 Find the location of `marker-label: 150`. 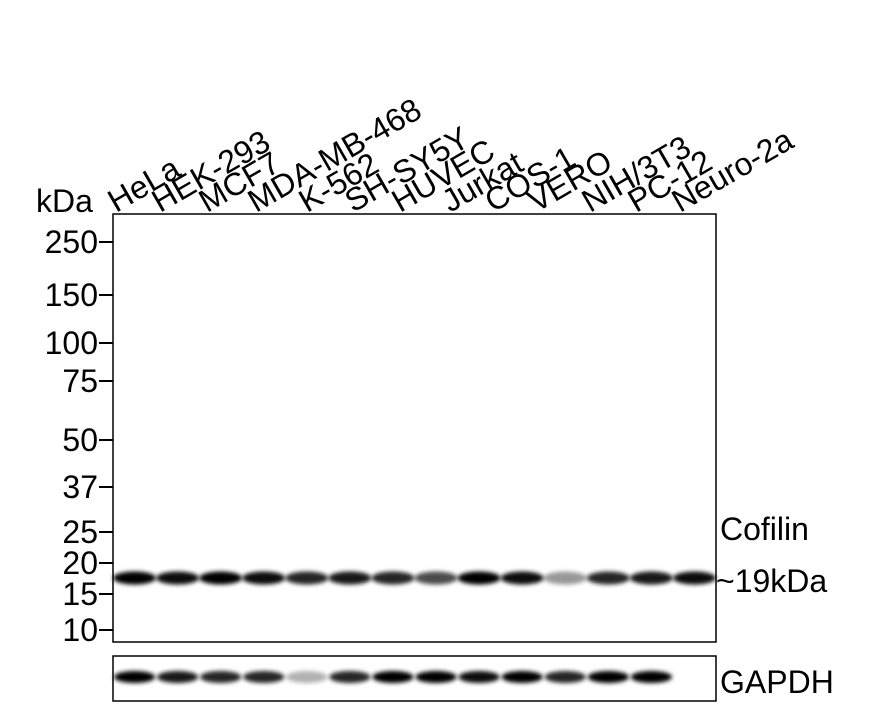

marker-label: 150 is located at coordinates (71, 295).